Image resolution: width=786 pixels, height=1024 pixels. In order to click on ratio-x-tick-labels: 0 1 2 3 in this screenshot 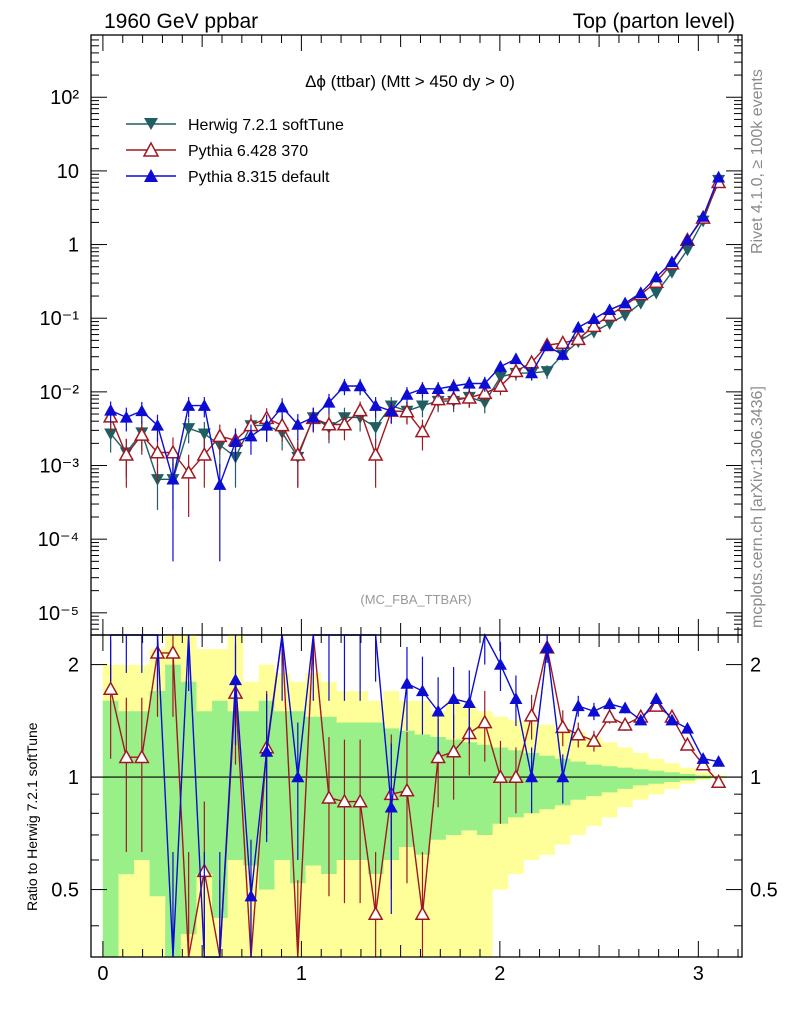, I will do `click(400, 974)`.